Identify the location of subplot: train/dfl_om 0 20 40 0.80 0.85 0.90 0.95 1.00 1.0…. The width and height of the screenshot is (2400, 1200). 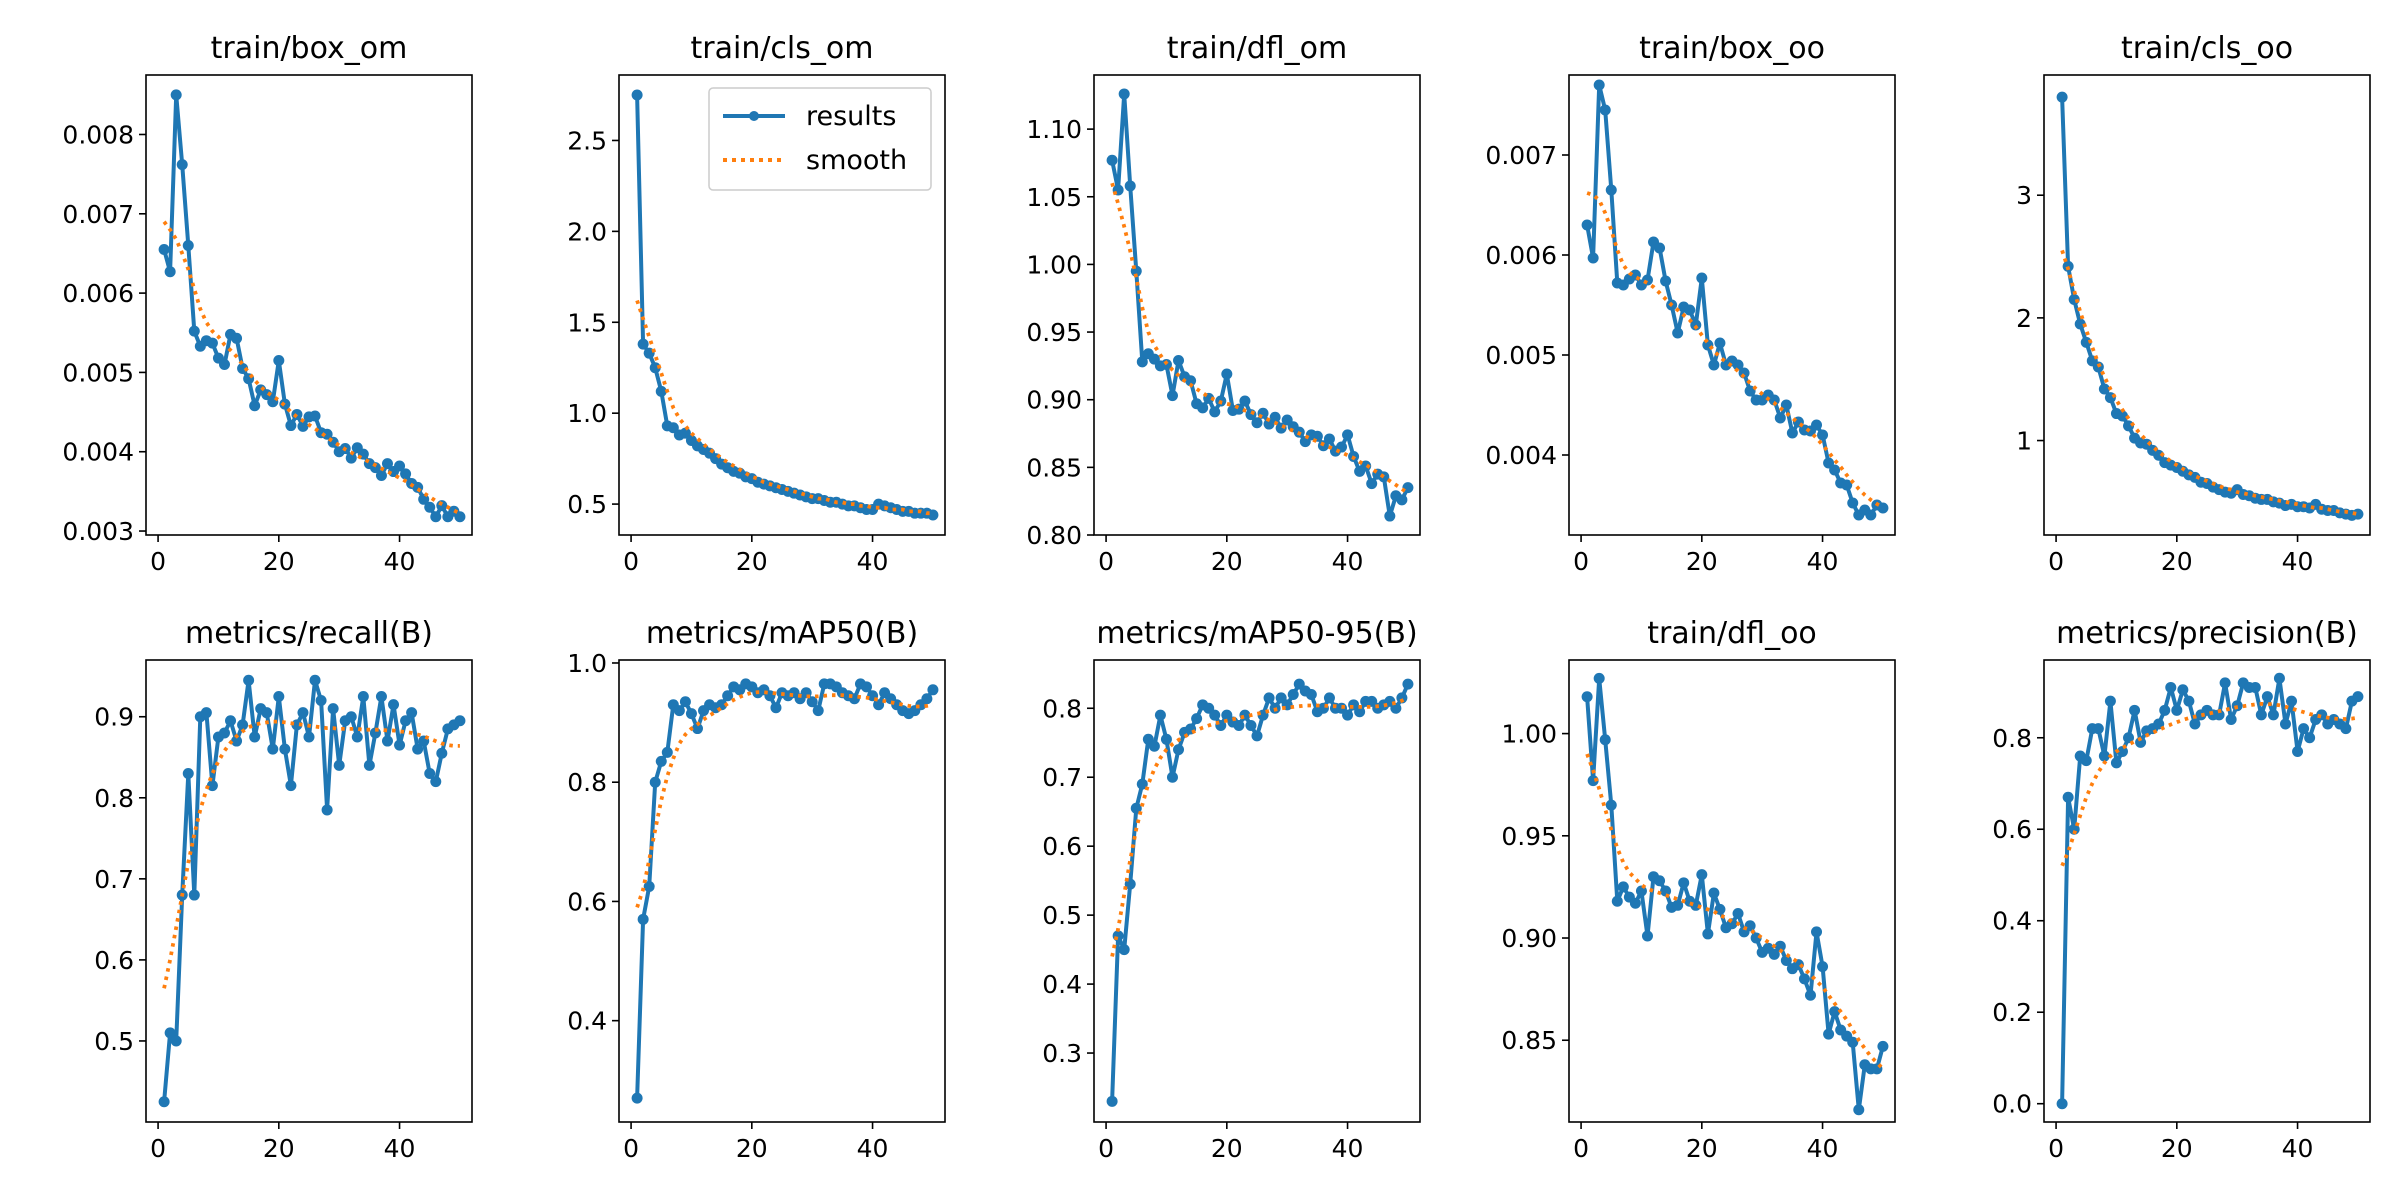
(1223, 303).